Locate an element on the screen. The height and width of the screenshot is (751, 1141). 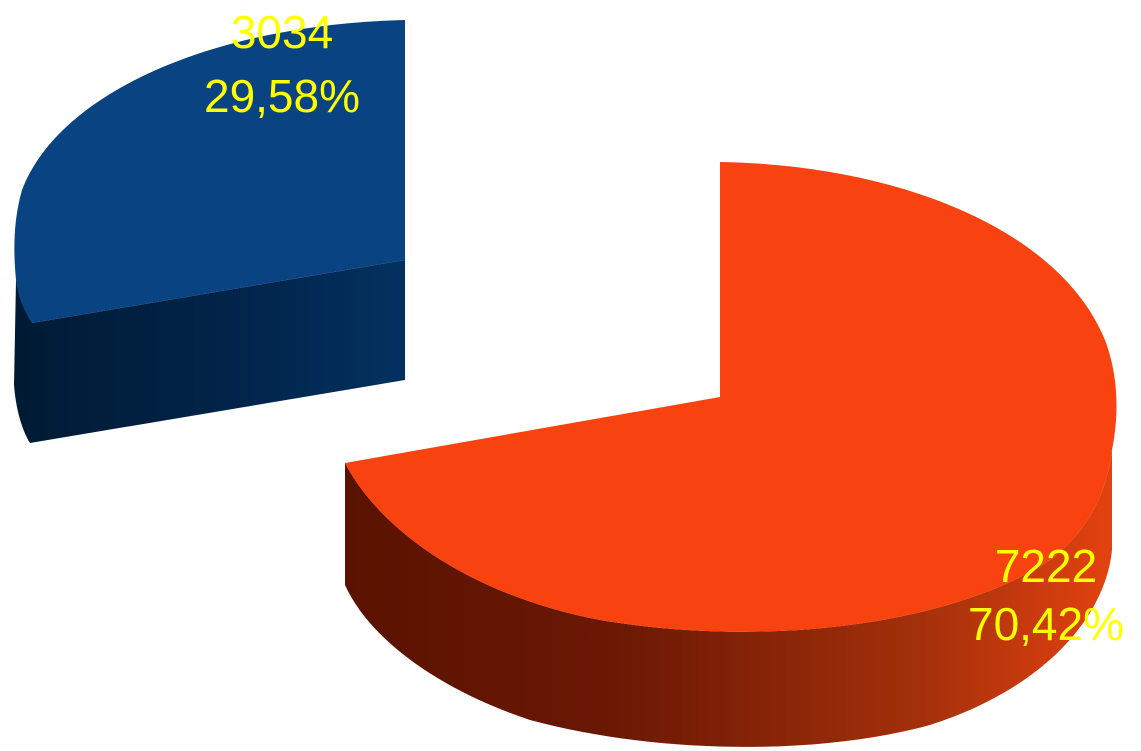
pie-slice-3034-side is located at coordinates (209, 351).